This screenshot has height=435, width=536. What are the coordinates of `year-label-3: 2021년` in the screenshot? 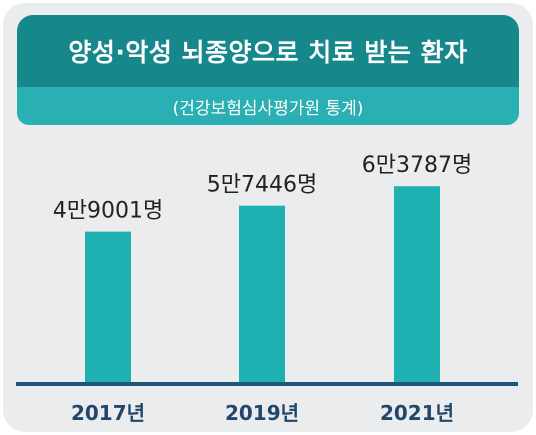 It's located at (417, 413).